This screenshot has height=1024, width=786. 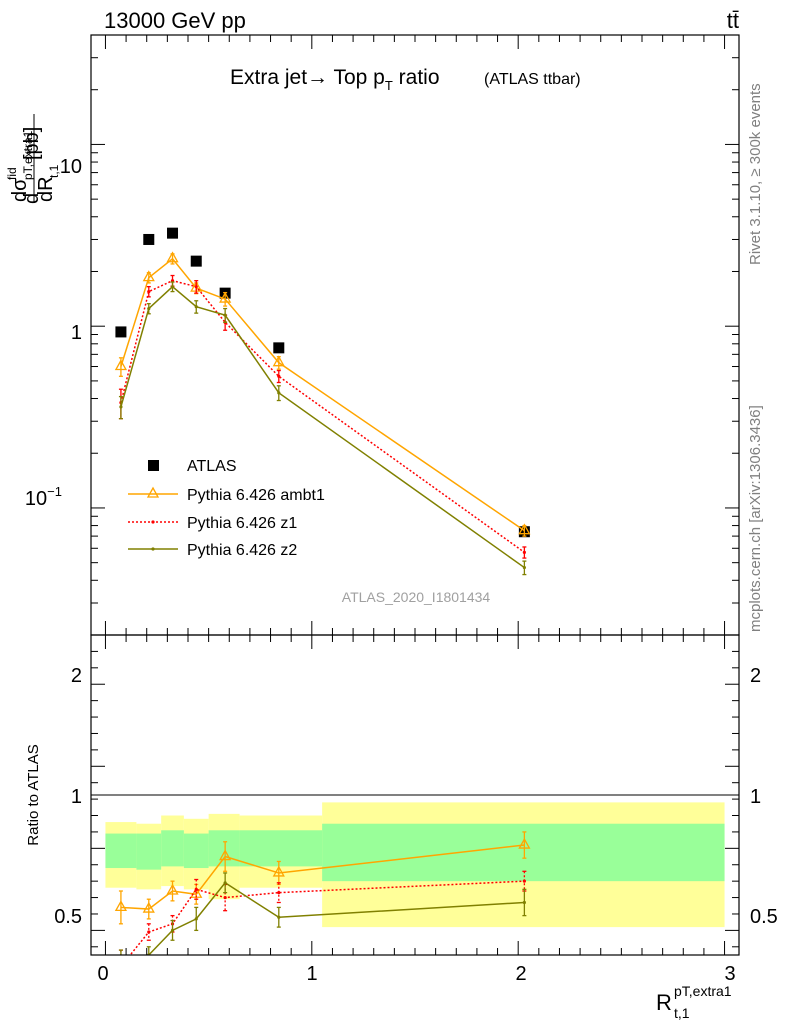 What do you see at coordinates (755, 797) in the screenshot?
I see `ratio-ytick-right-1: 1` at bounding box center [755, 797].